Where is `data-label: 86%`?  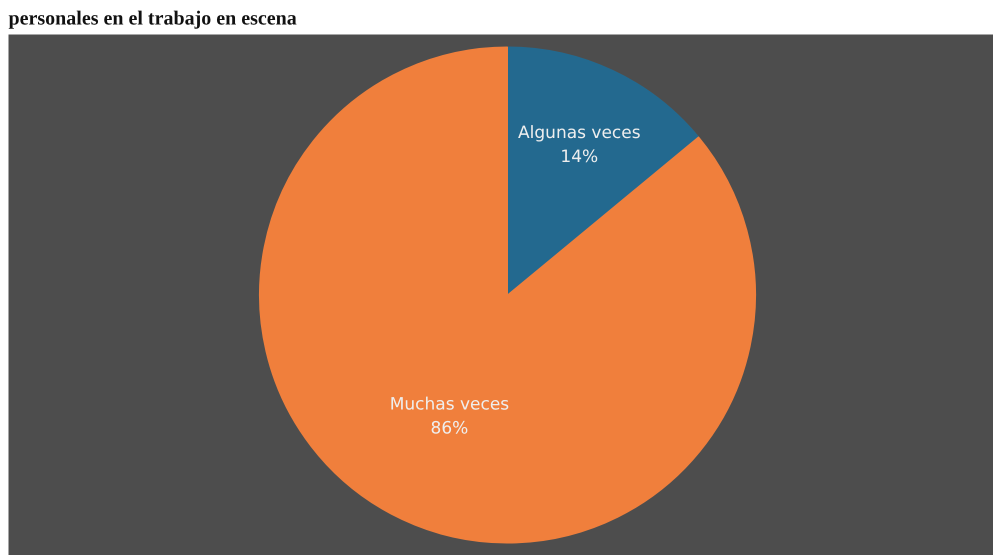
data-label: 86% is located at coordinates (449, 428).